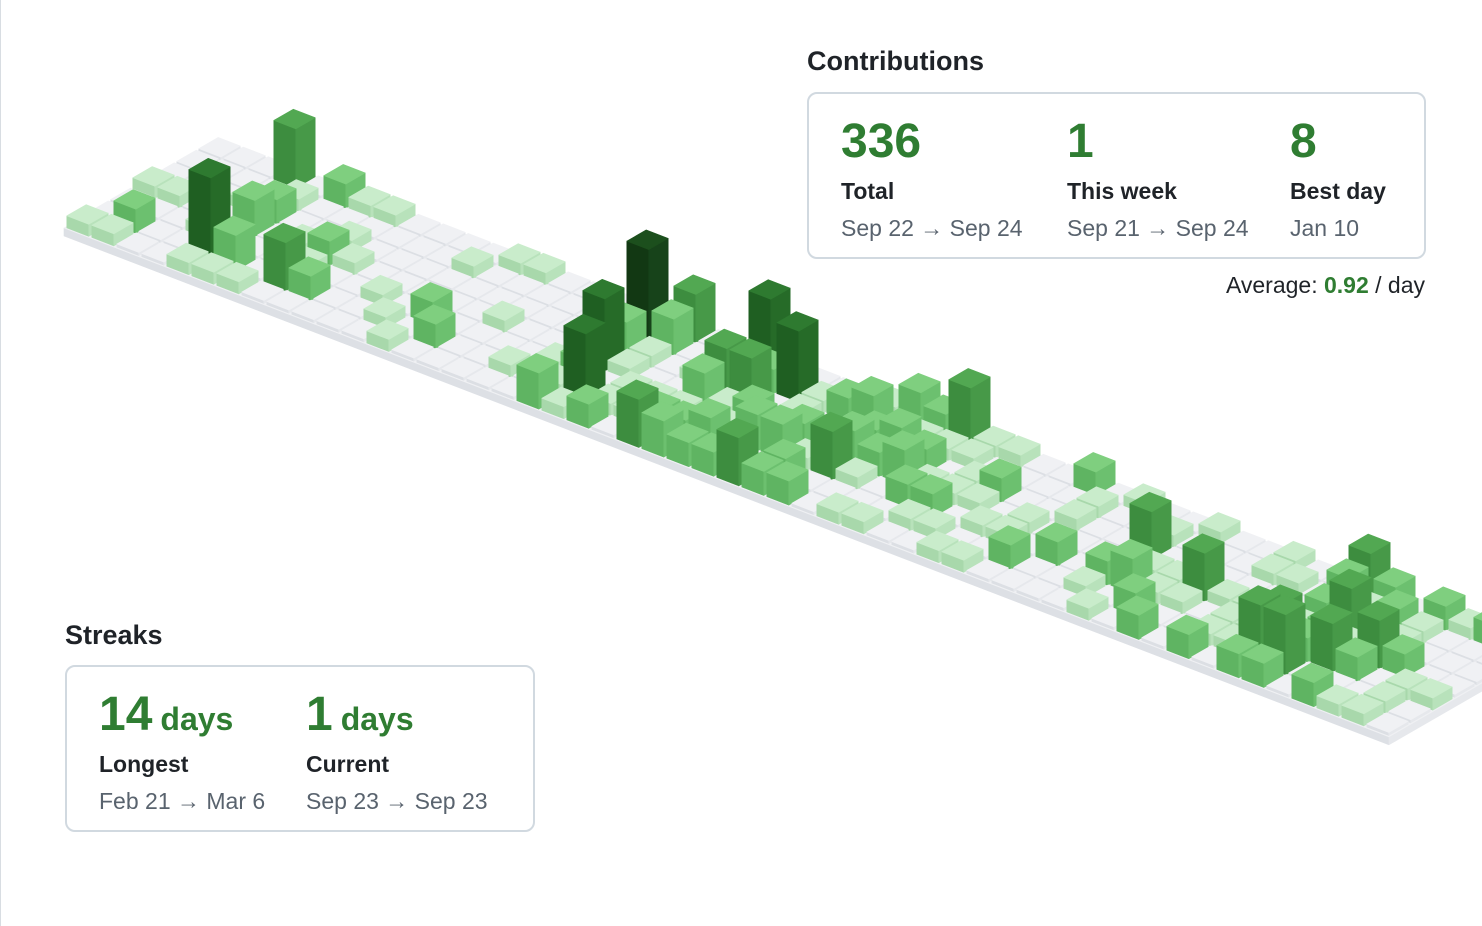  What do you see at coordinates (319, 714) in the screenshot?
I see `current-streak-value: 1` at bounding box center [319, 714].